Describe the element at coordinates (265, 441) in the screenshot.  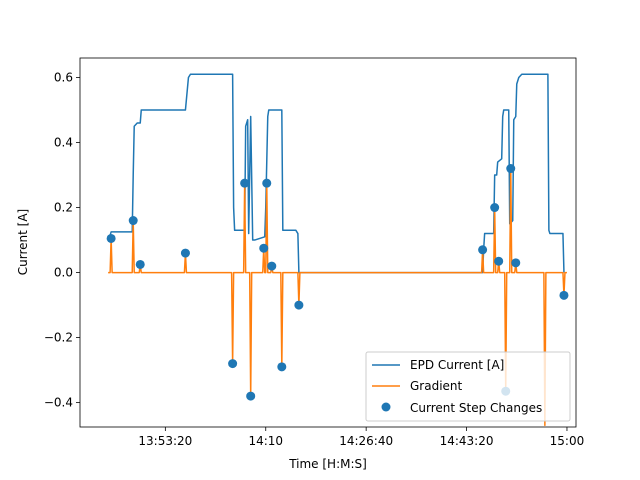
I see `x-tick-label-2: 14:10` at that location.